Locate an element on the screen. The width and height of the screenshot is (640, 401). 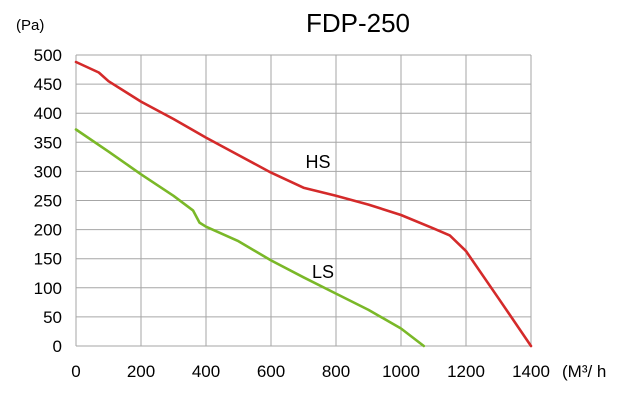
x-tick-label: 400 is located at coordinates (206, 371).